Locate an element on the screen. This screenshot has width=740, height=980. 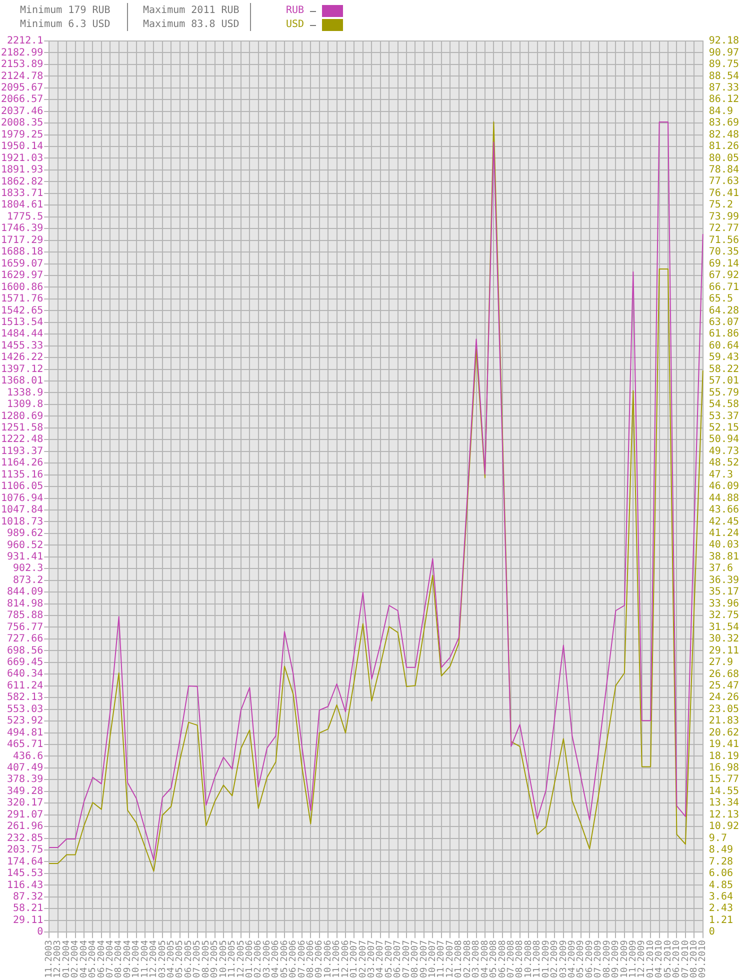
y2-tick-label: 89.75 is located at coordinates (724, 64).